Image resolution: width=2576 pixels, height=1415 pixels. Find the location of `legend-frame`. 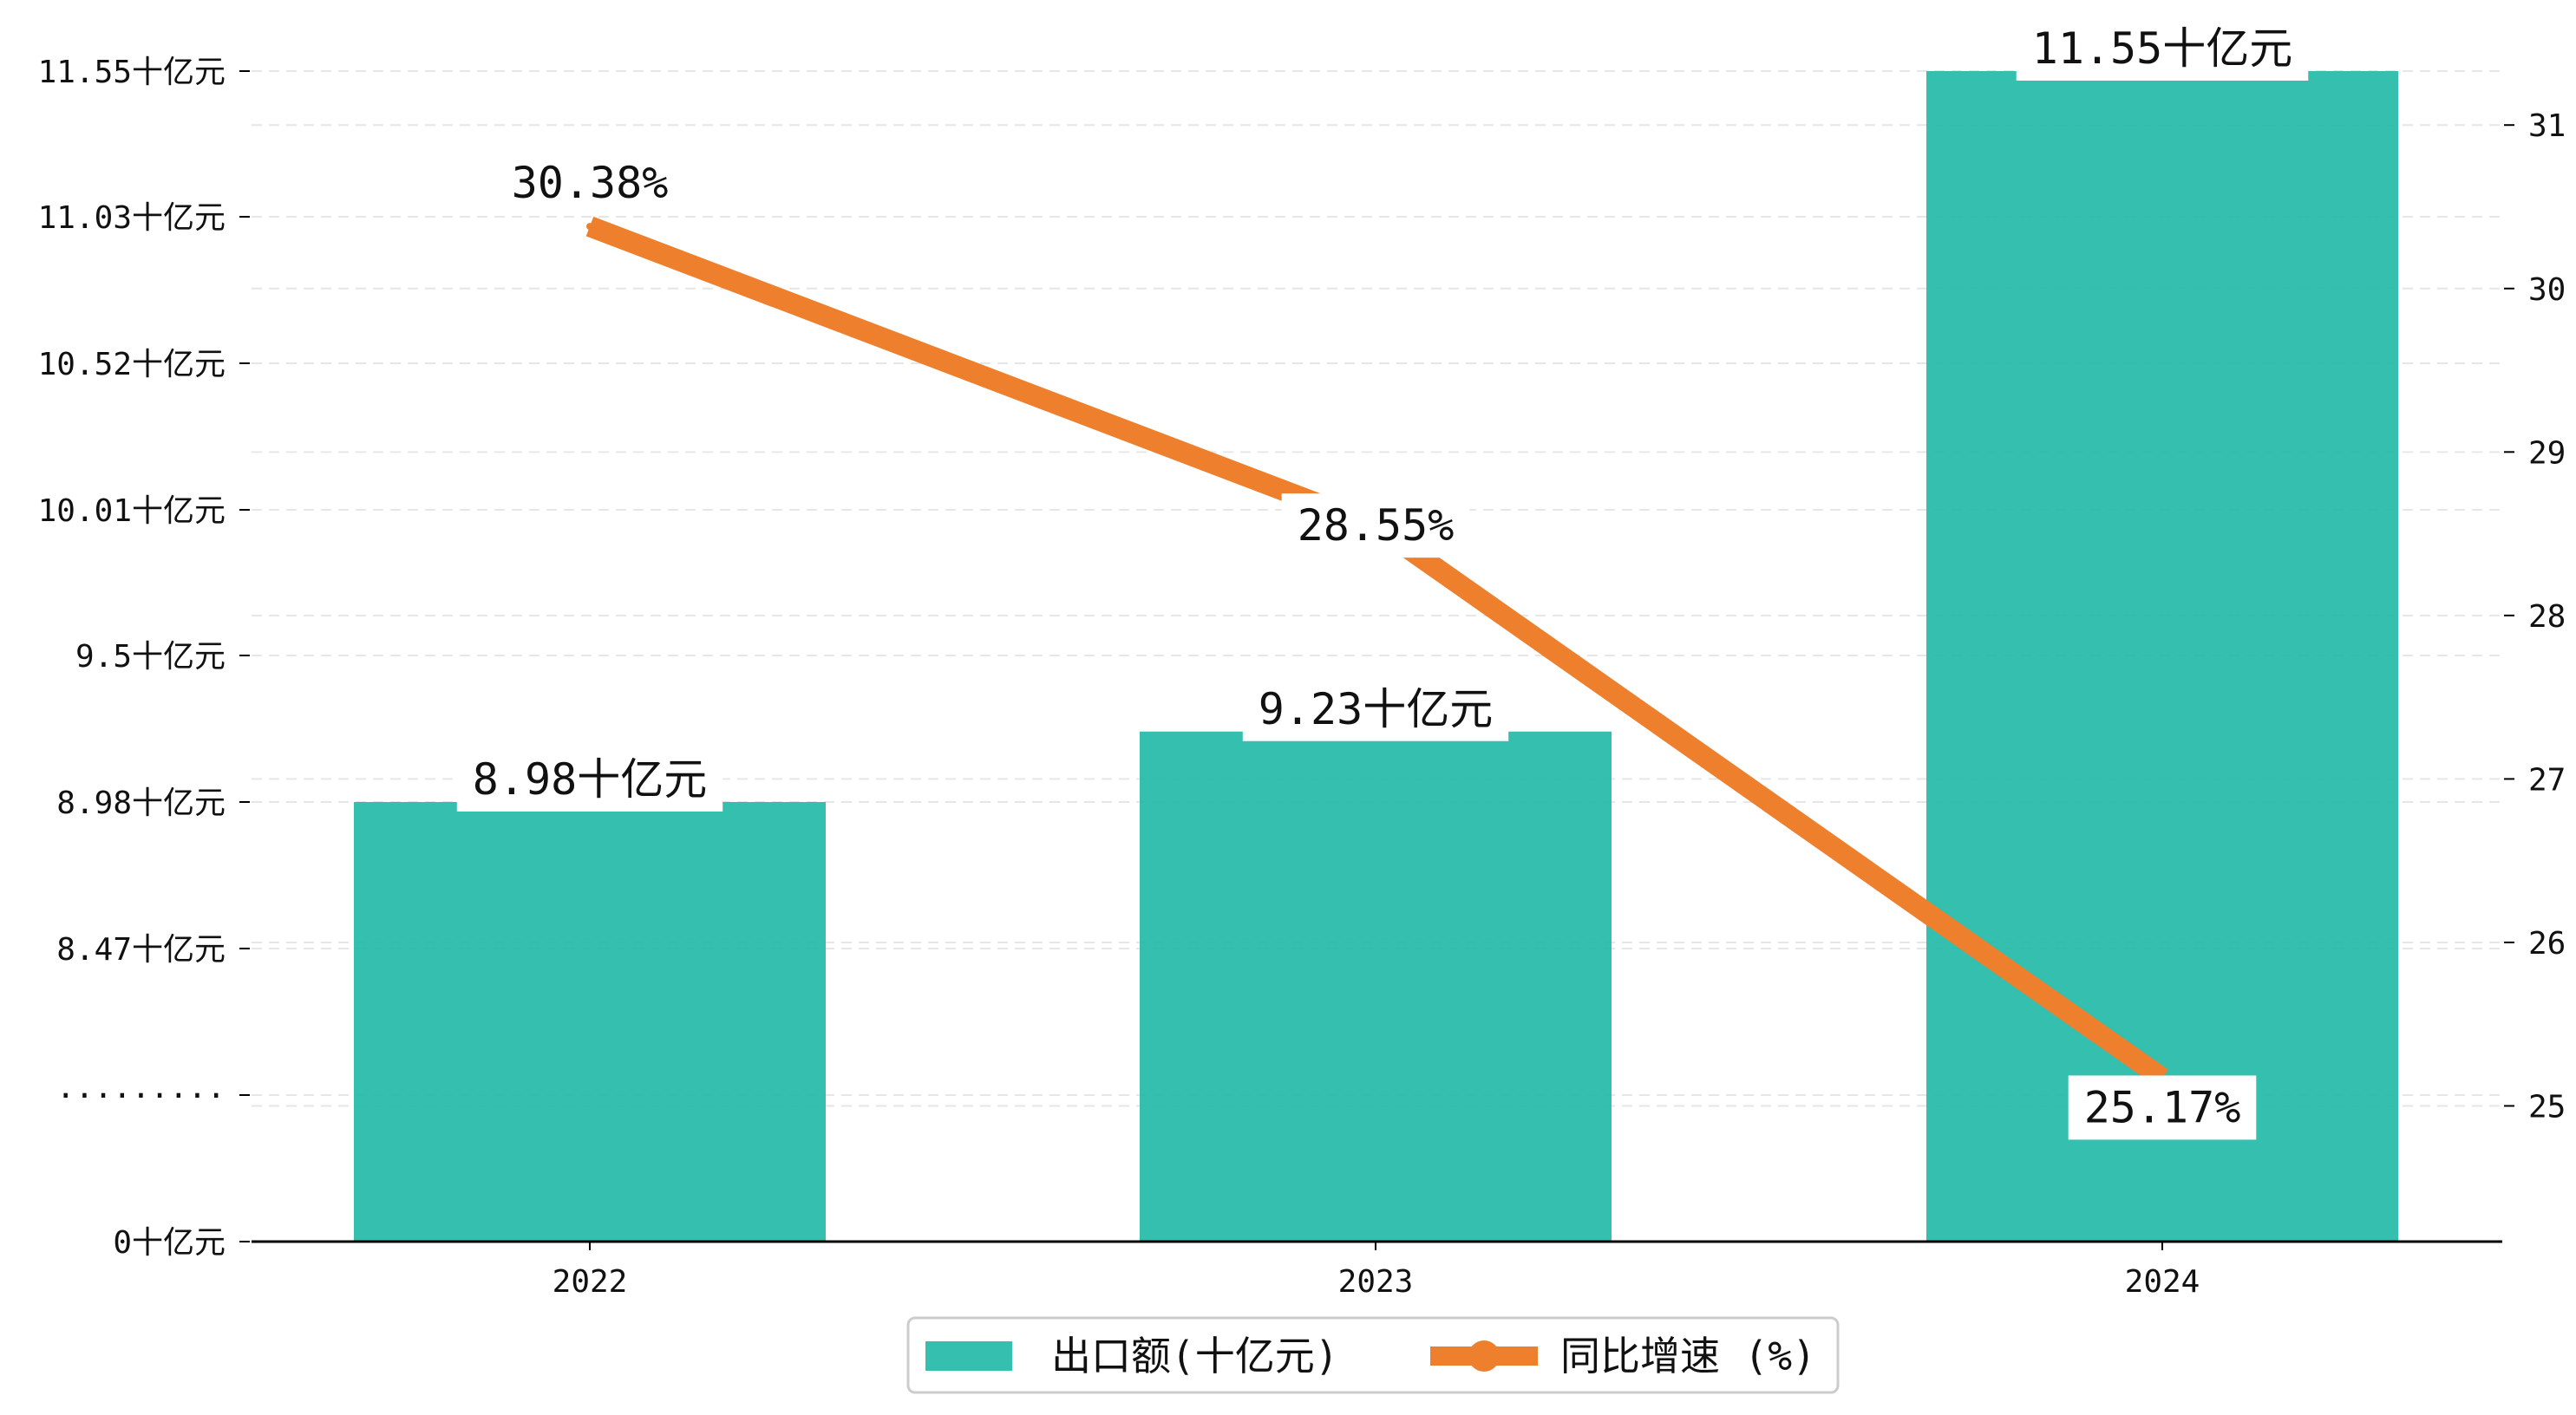

legend-frame is located at coordinates (1373, 1355).